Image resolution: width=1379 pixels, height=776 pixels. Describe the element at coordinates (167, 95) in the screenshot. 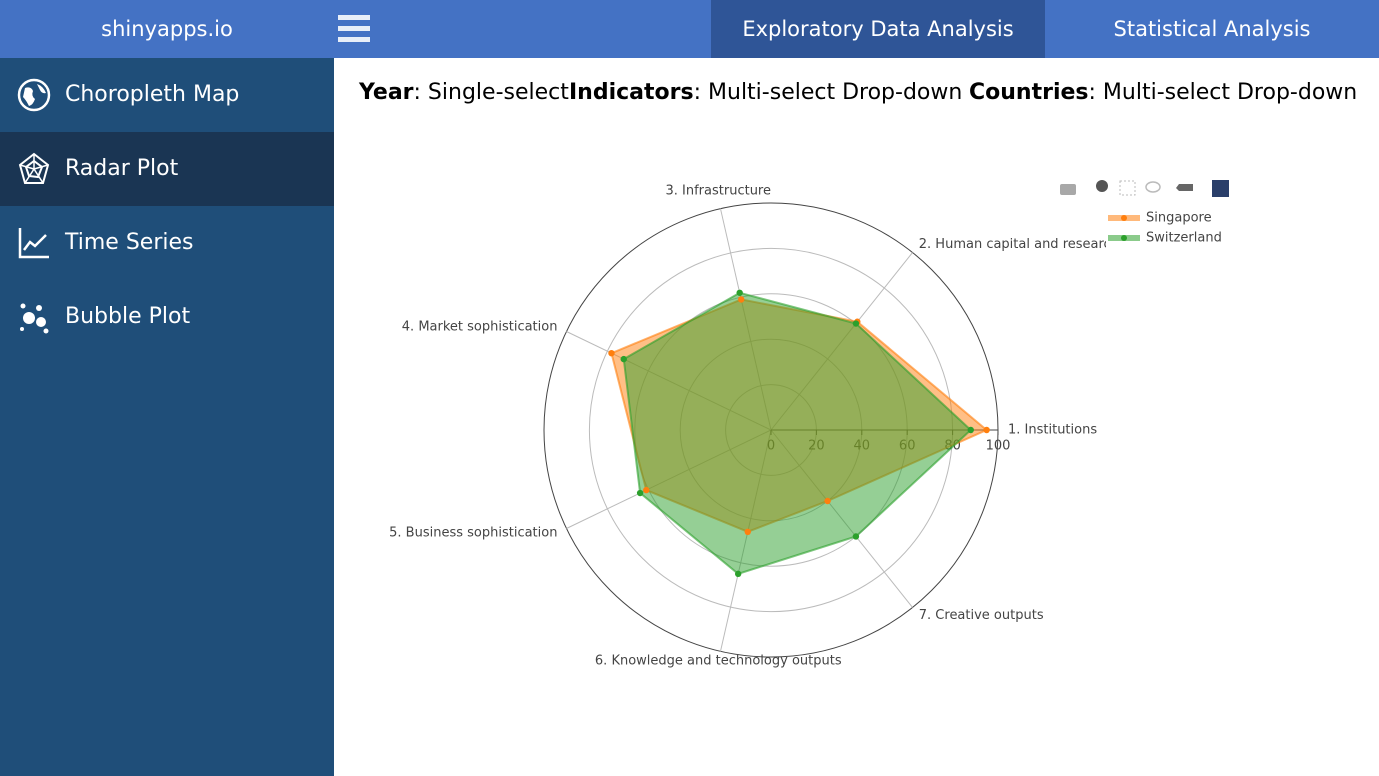

I see `menu-item: Choropleth Map` at that location.